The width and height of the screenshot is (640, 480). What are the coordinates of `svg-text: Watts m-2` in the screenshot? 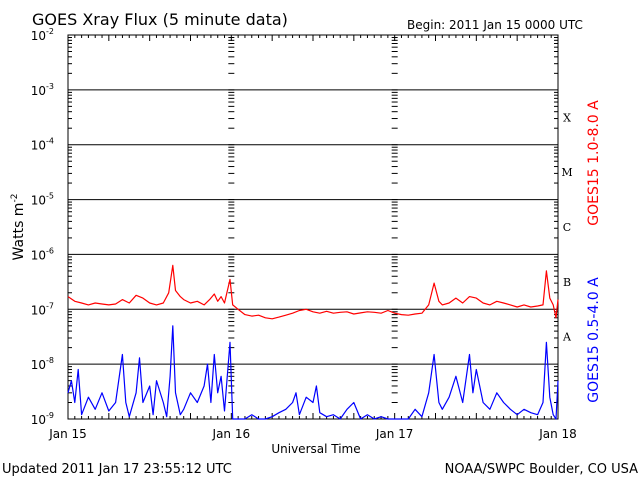 It's located at (18, 227).